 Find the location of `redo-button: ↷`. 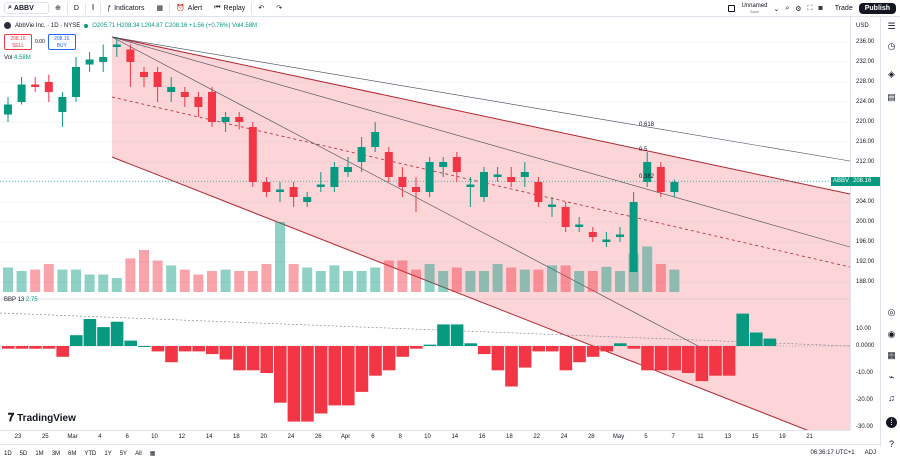

redo-button: ↷ is located at coordinates (279, 8).